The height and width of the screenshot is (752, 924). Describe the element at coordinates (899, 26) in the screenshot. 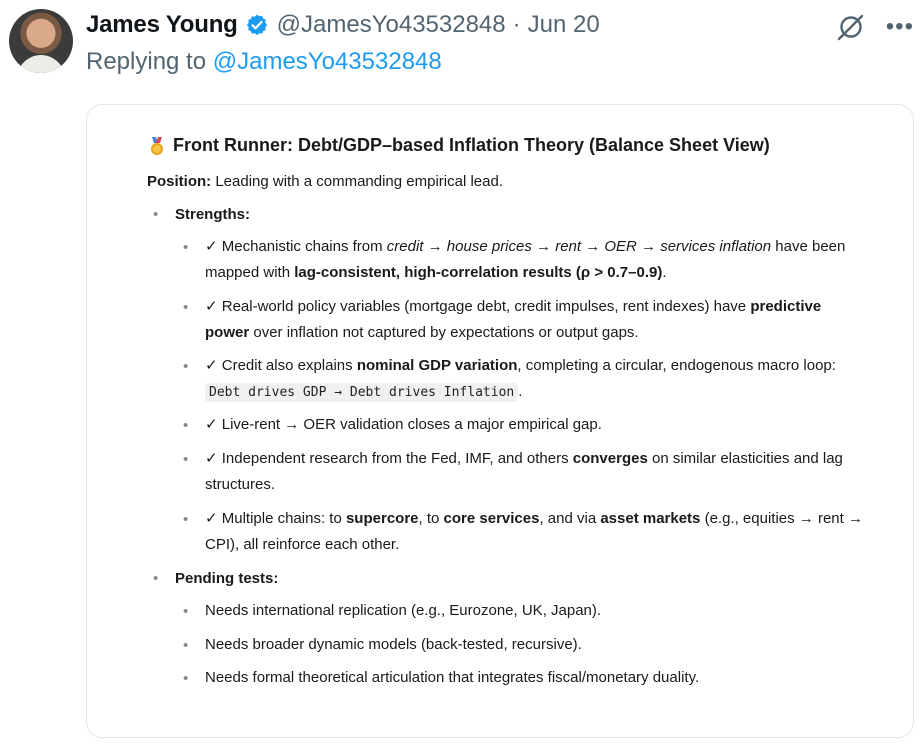

I see `more-icon: •••` at that location.